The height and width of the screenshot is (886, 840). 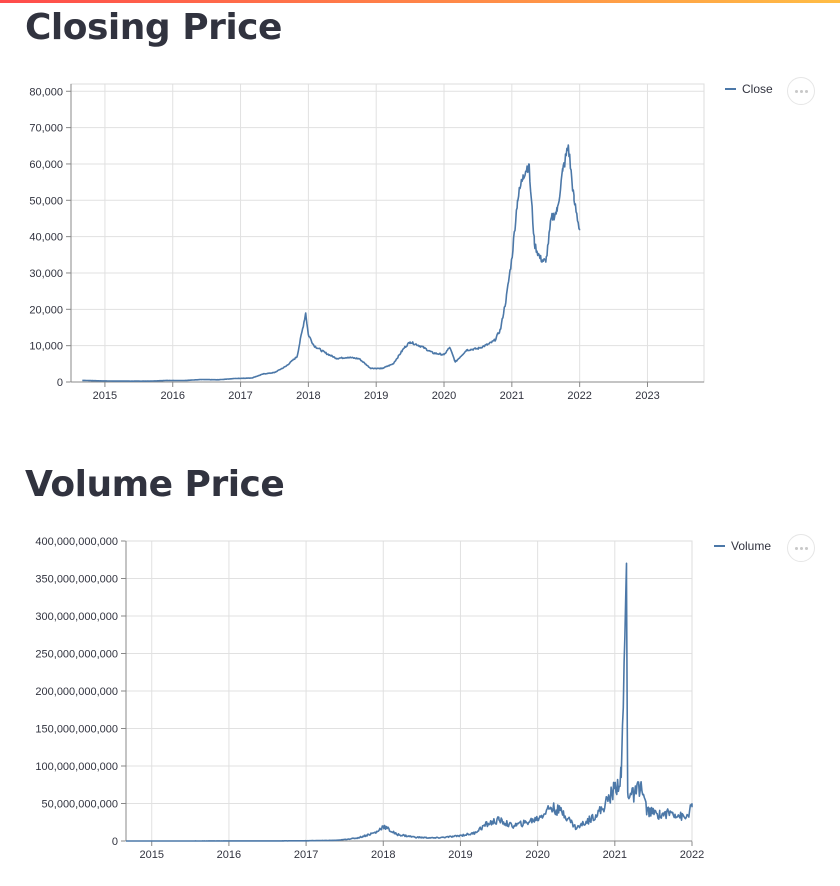 I want to click on y-tick-label: 150,000,000,000, so click(x=76, y=730).